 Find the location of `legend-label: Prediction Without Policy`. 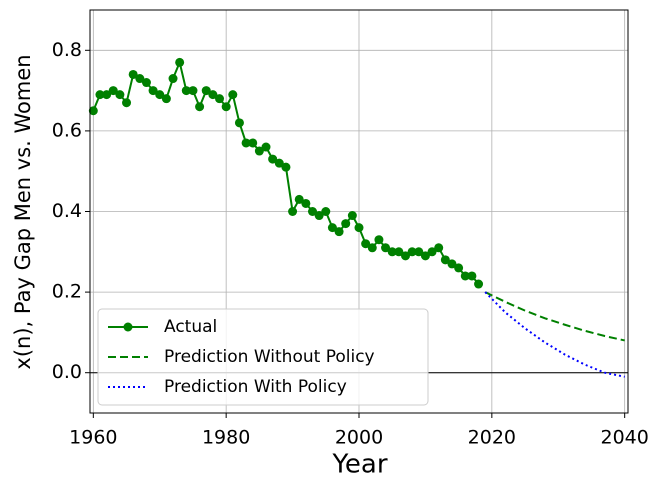

legend-label: Prediction Without Policy is located at coordinates (269, 357).